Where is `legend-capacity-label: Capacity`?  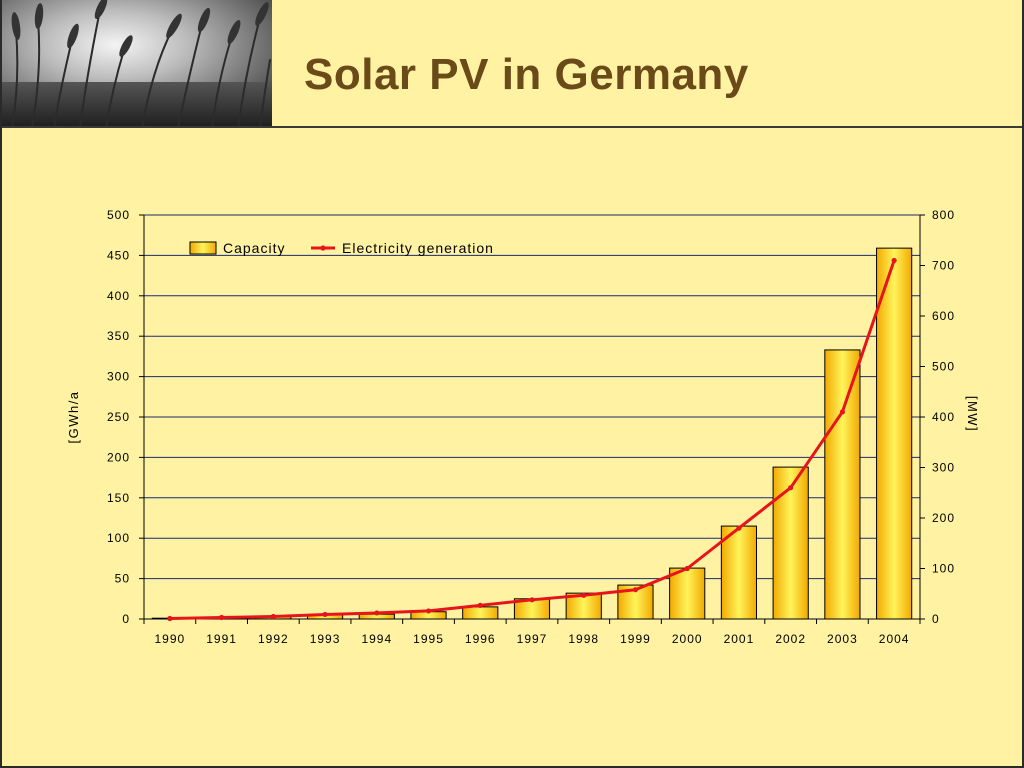
legend-capacity-label: Capacity is located at coordinates (254, 248).